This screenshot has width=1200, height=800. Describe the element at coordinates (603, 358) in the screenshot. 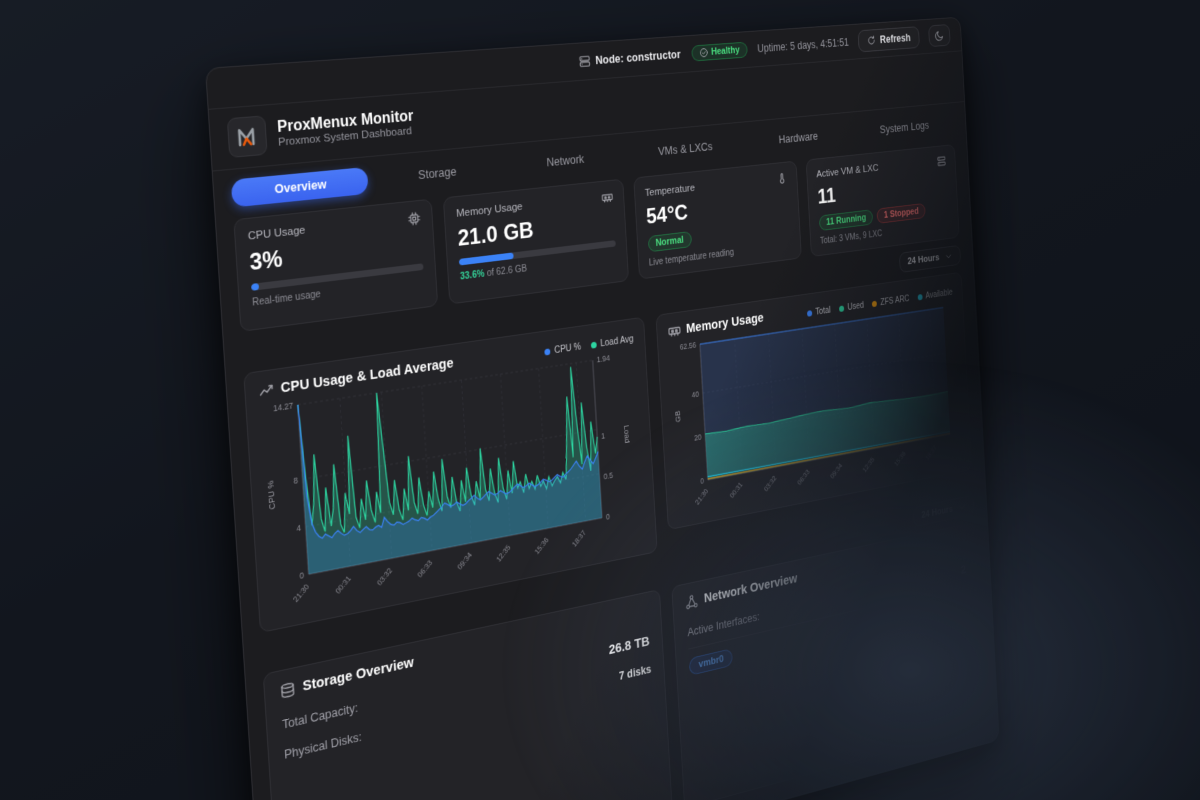

I see `svg-text: 1.94` at that location.